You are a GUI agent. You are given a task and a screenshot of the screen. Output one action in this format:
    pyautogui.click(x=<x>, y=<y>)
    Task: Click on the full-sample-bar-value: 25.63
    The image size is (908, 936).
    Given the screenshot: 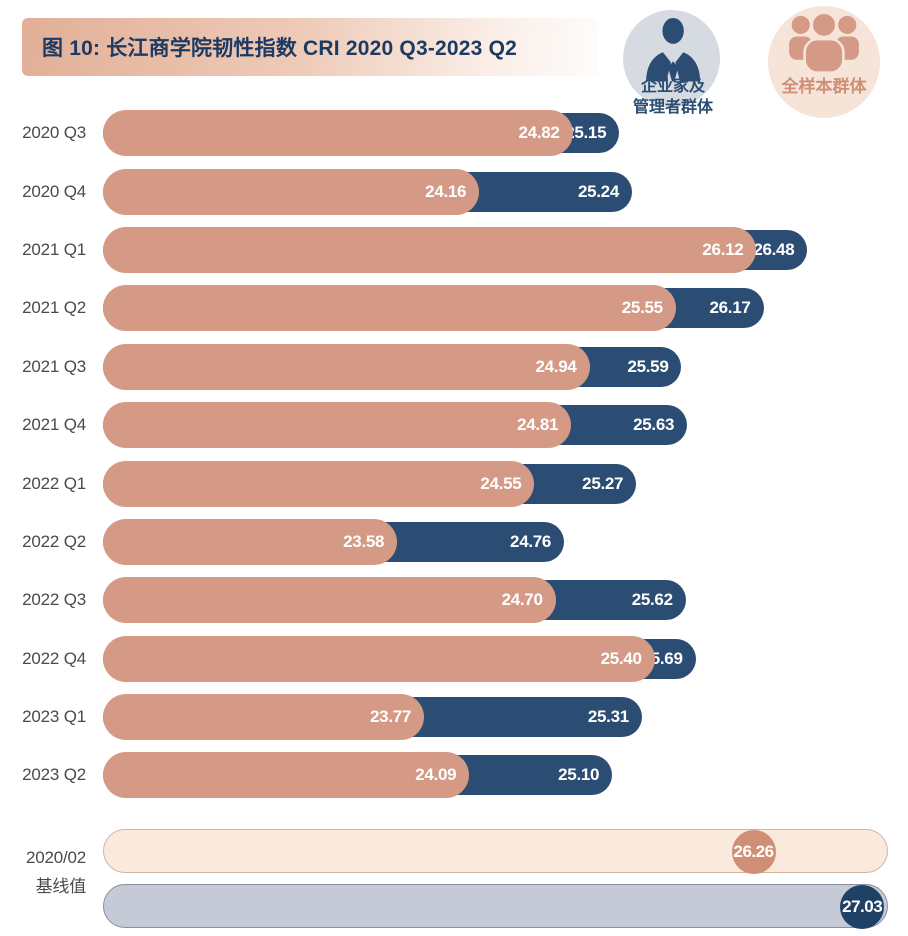 What is the action you would take?
    pyautogui.click(x=654, y=425)
    